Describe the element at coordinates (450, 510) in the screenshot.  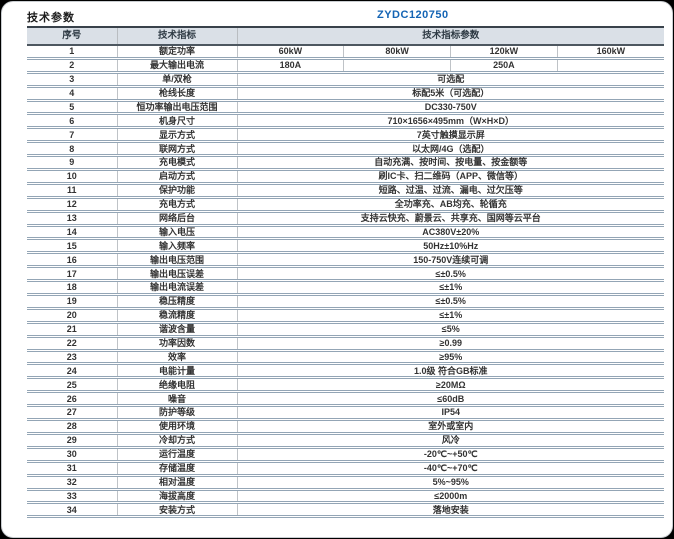
I see `row-value-cell: 落地安装` at that location.